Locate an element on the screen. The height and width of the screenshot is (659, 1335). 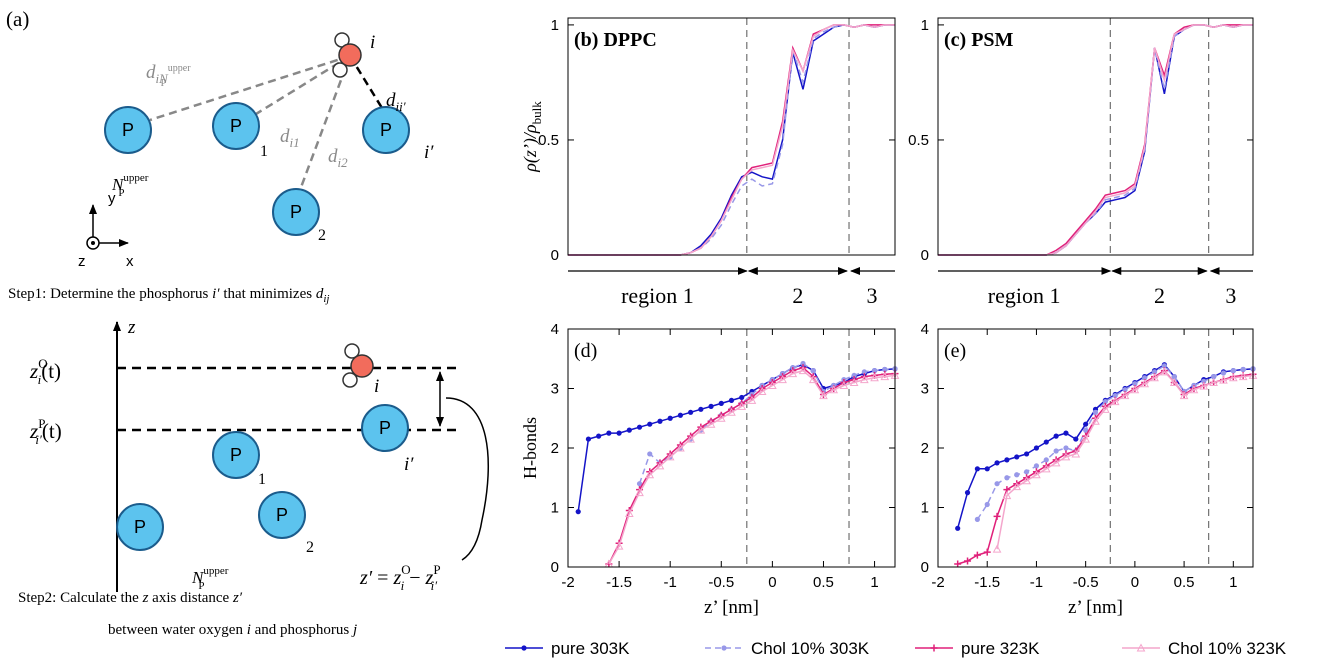
x-tick-label: -1 is located at coordinates (670, 582).